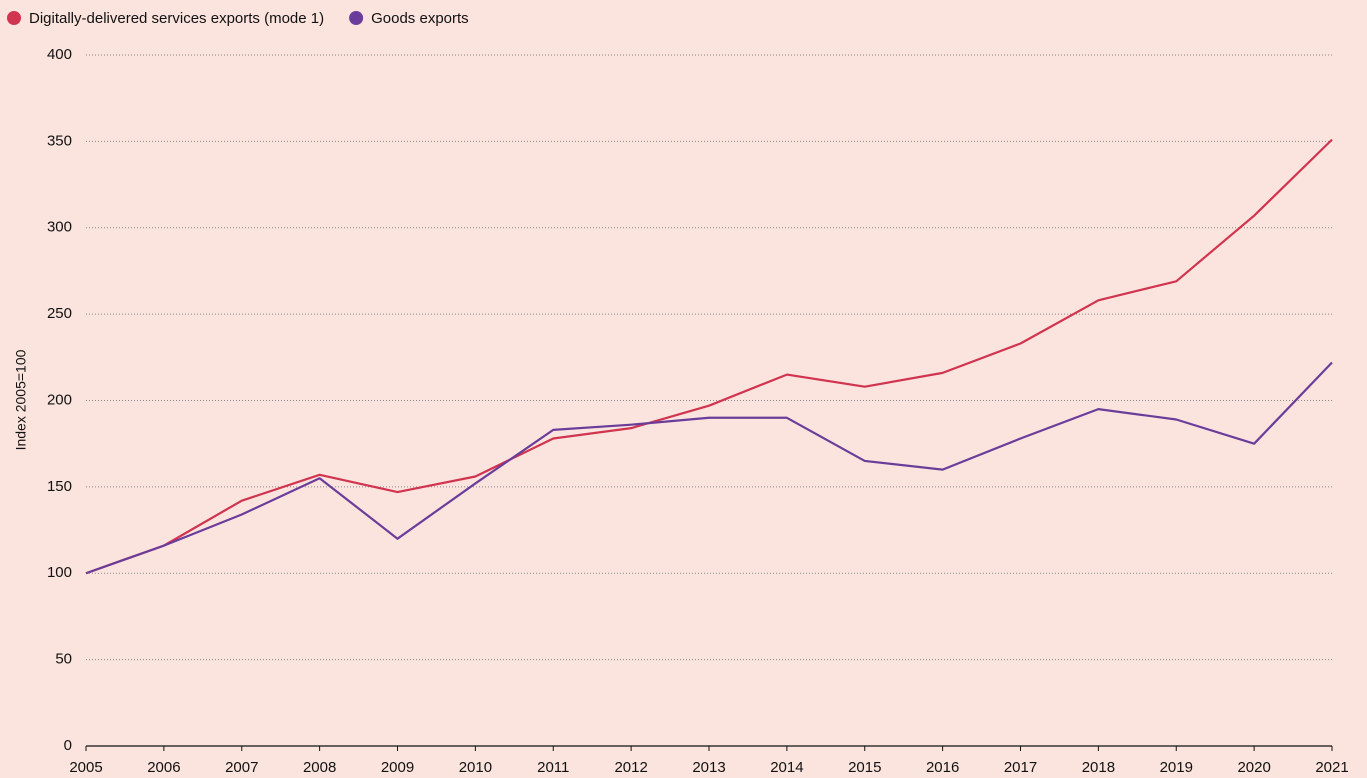 Image resolution: width=1367 pixels, height=778 pixels. What do you see at coordinates (59, 572) in the screenshot?
I see `y-tick-label: 100` at bounding box center [59, 572].